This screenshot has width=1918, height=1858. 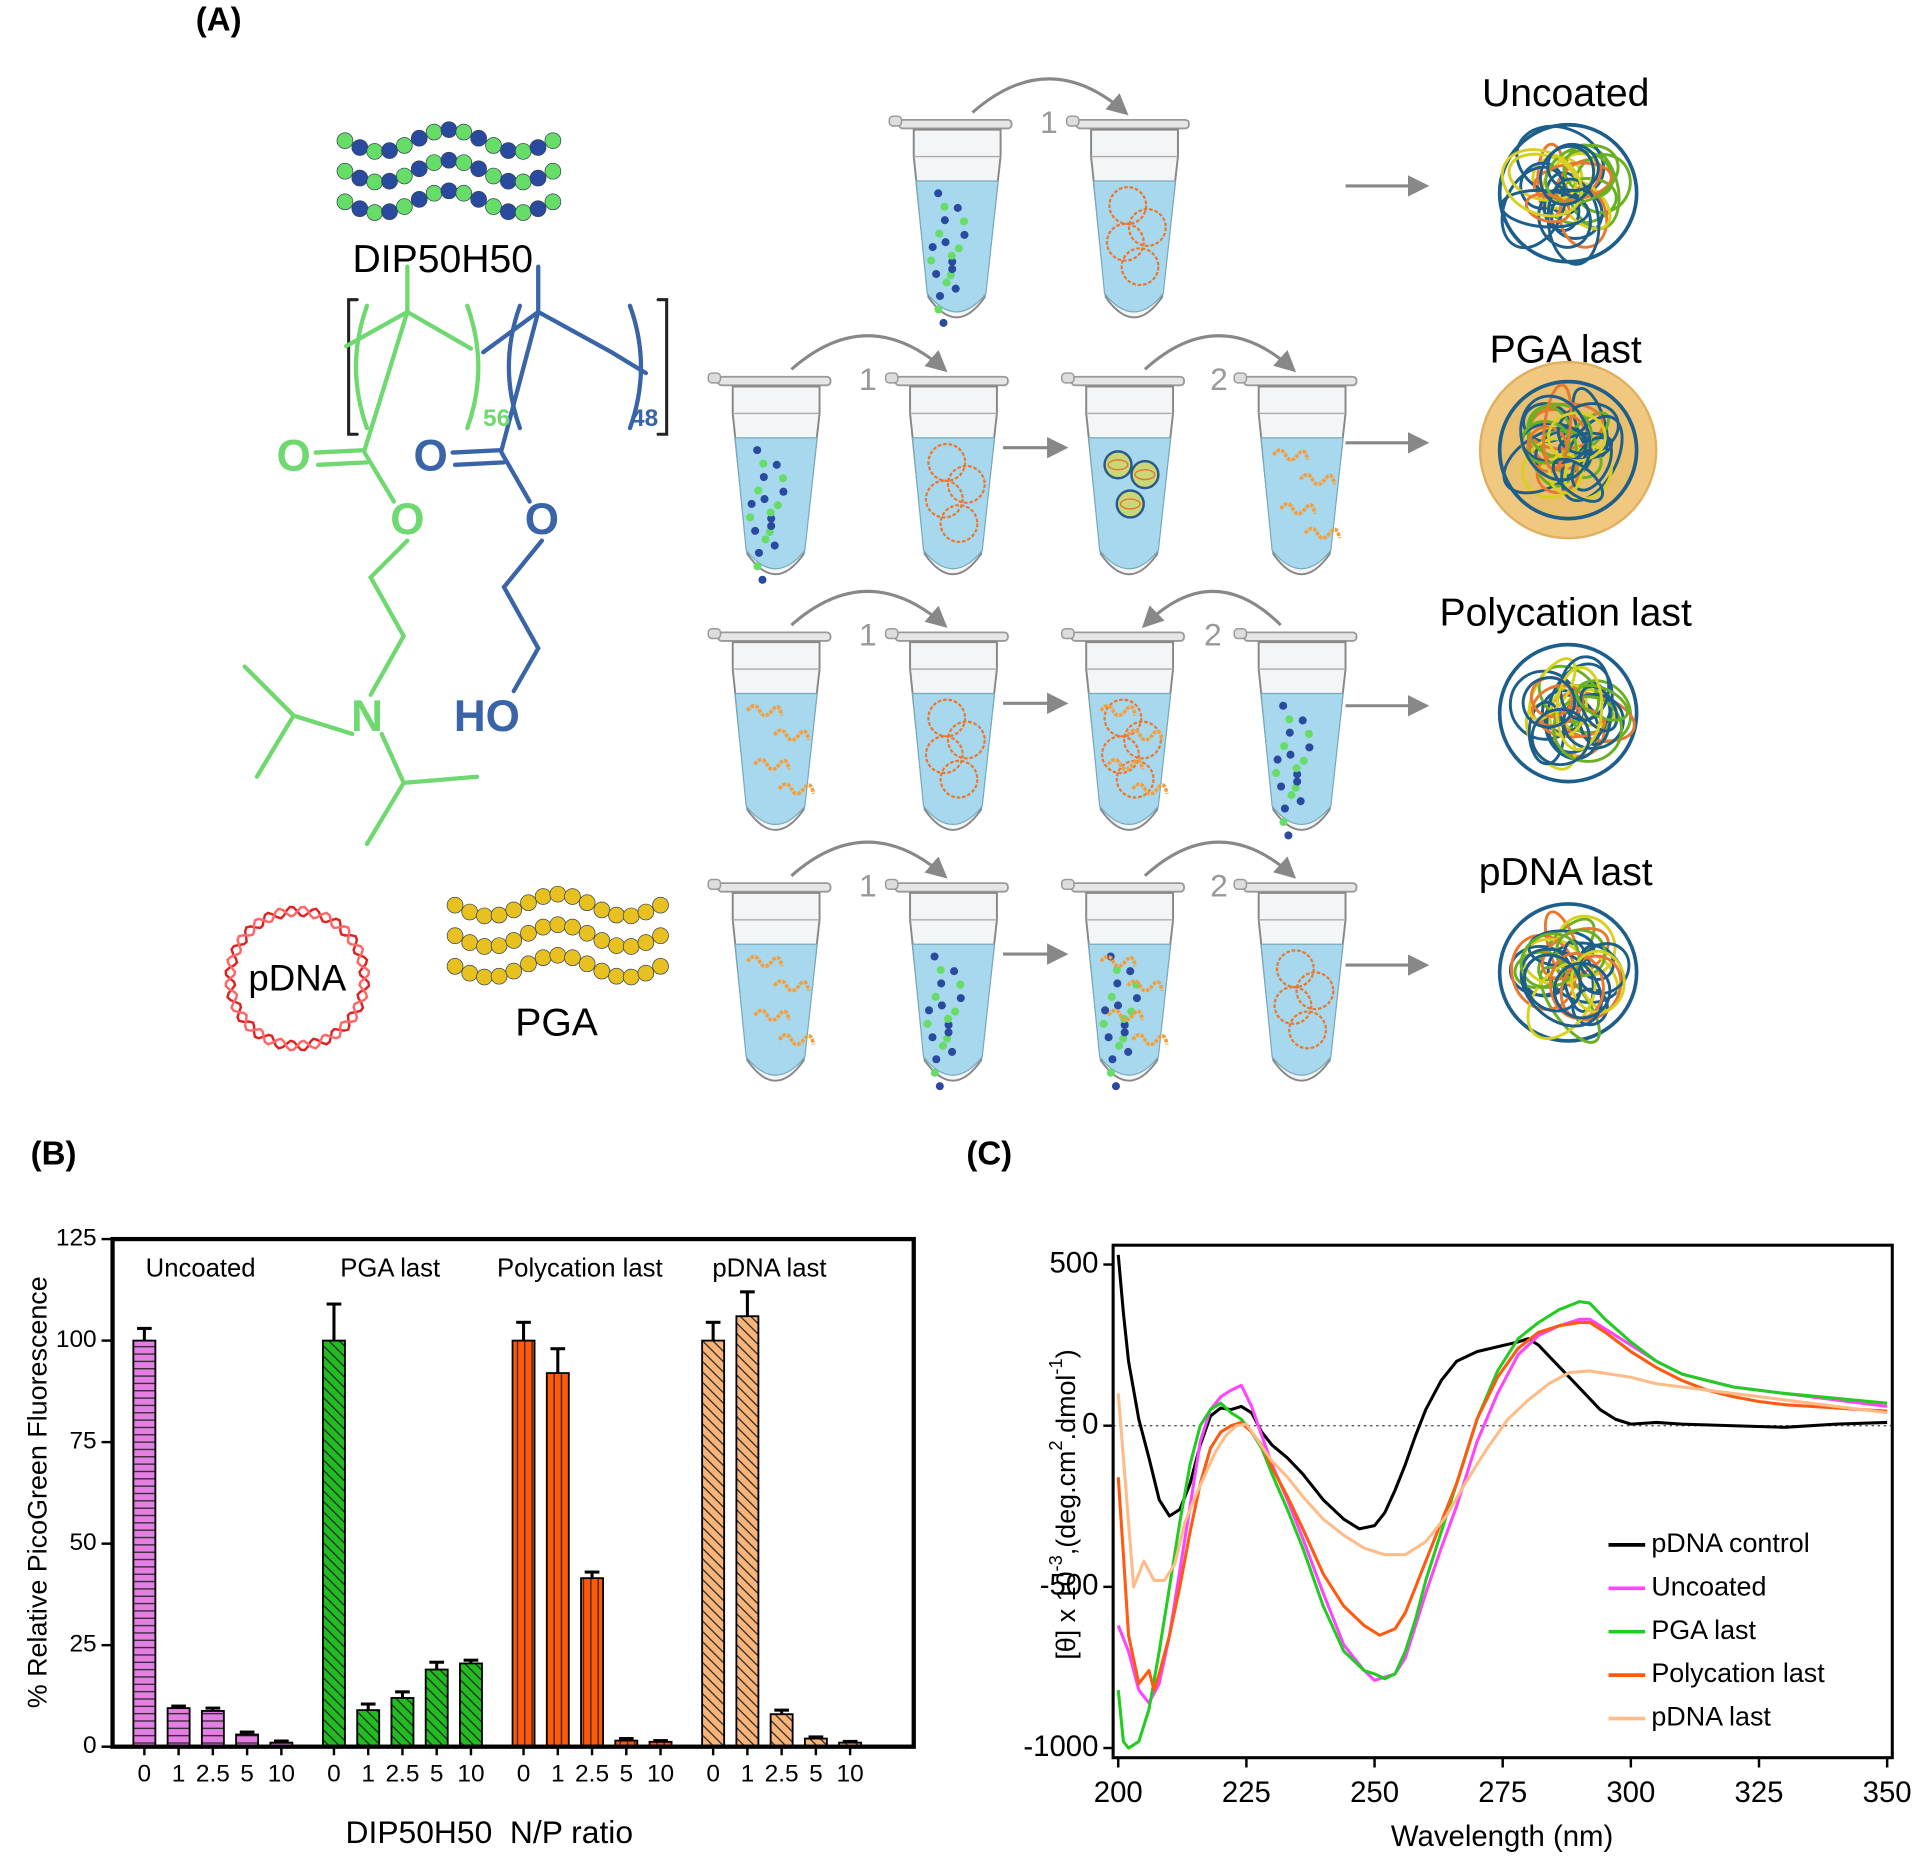 What do you see at coordinates (1374, 1792) in the screenshot?
I see `x-tick-label: 250` at bounding box center [1374, 1792].